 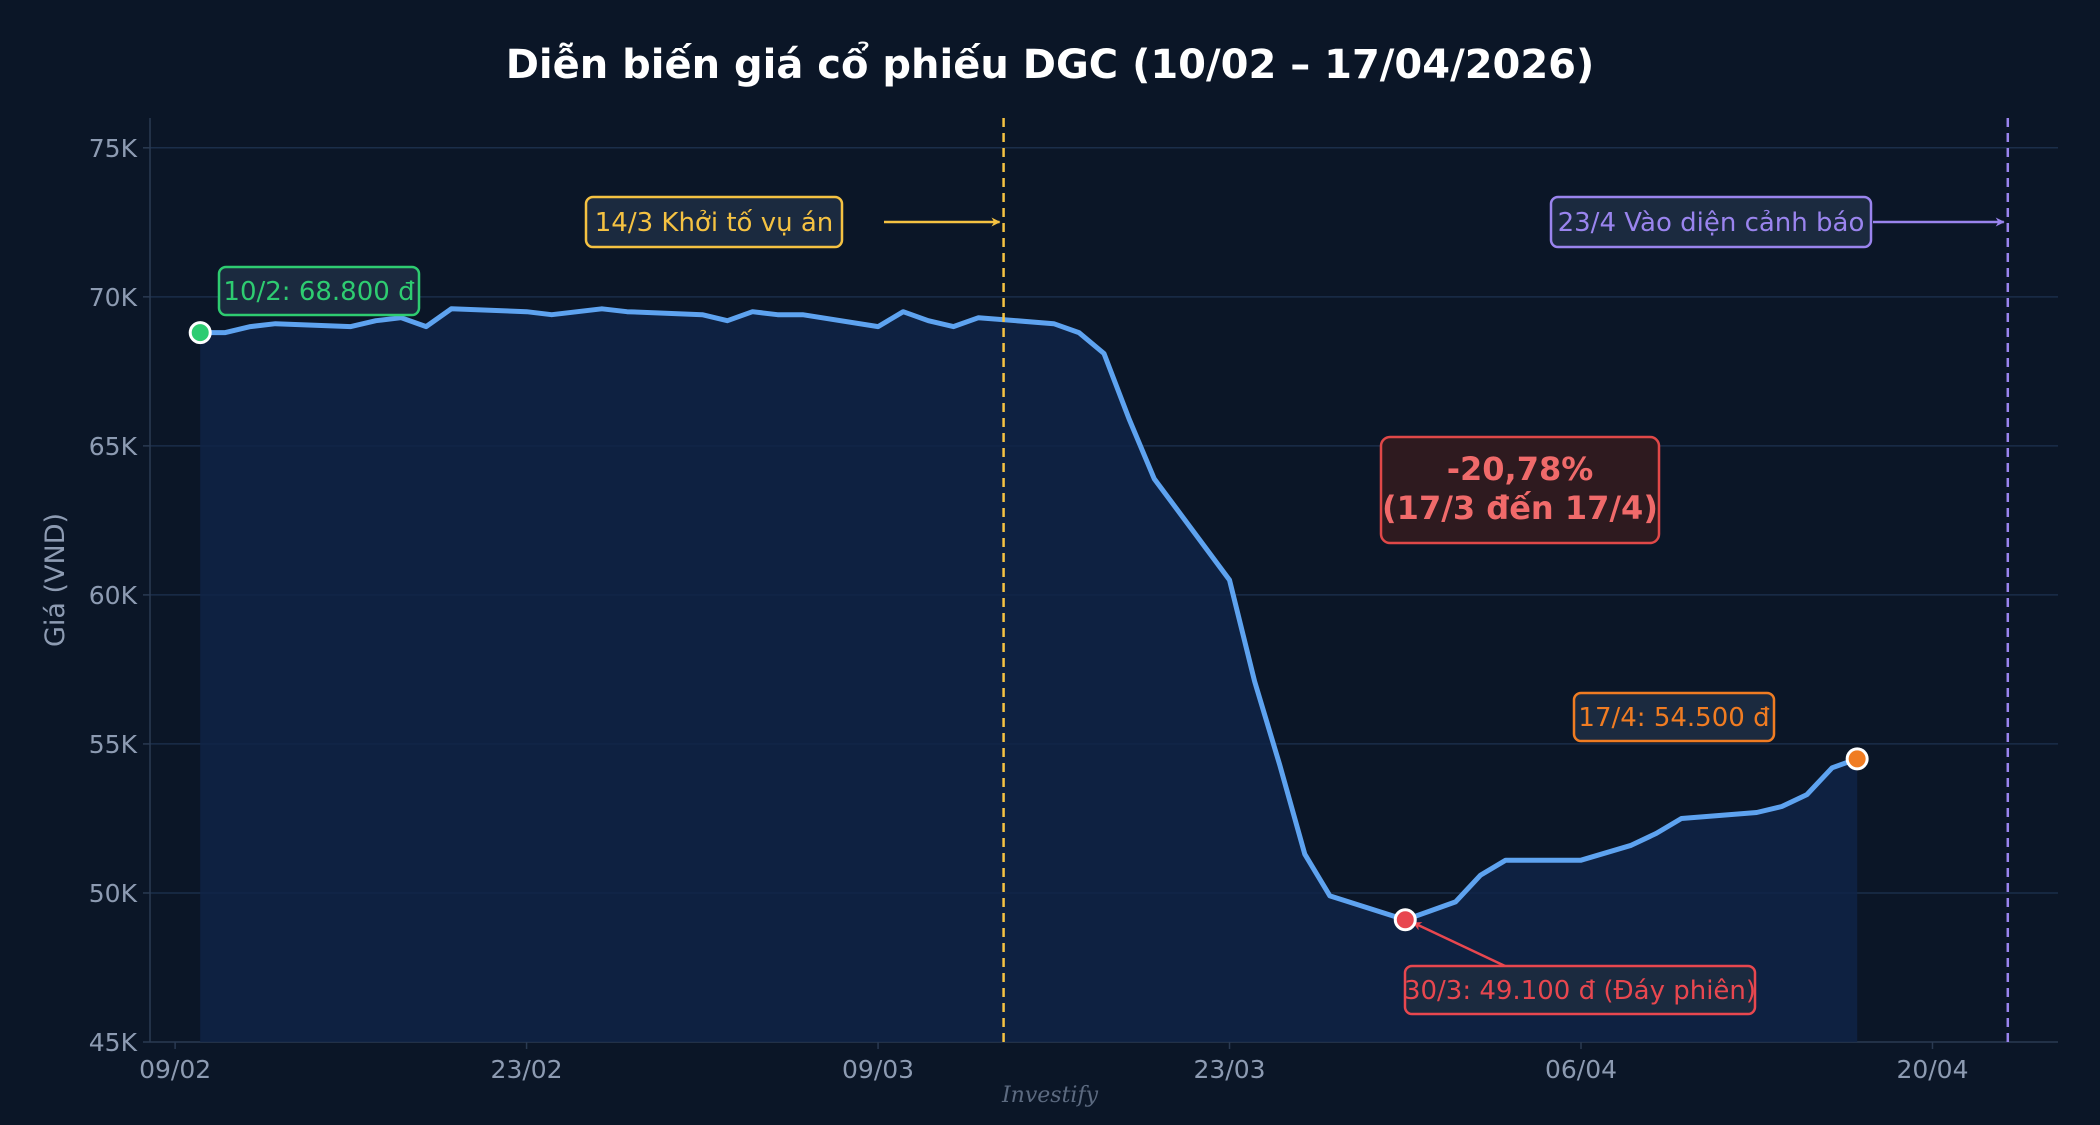 I want to click on x-tick-label-09/03: 09/03, so click(x=878, y=1069).